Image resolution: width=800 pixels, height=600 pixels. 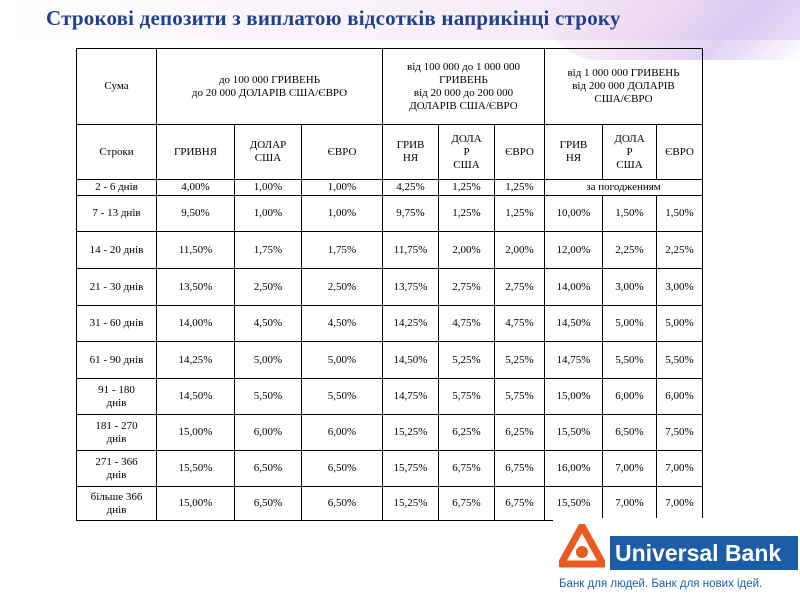 I want to click on rate-cell: 15,75%, so click(x=410, y=468).